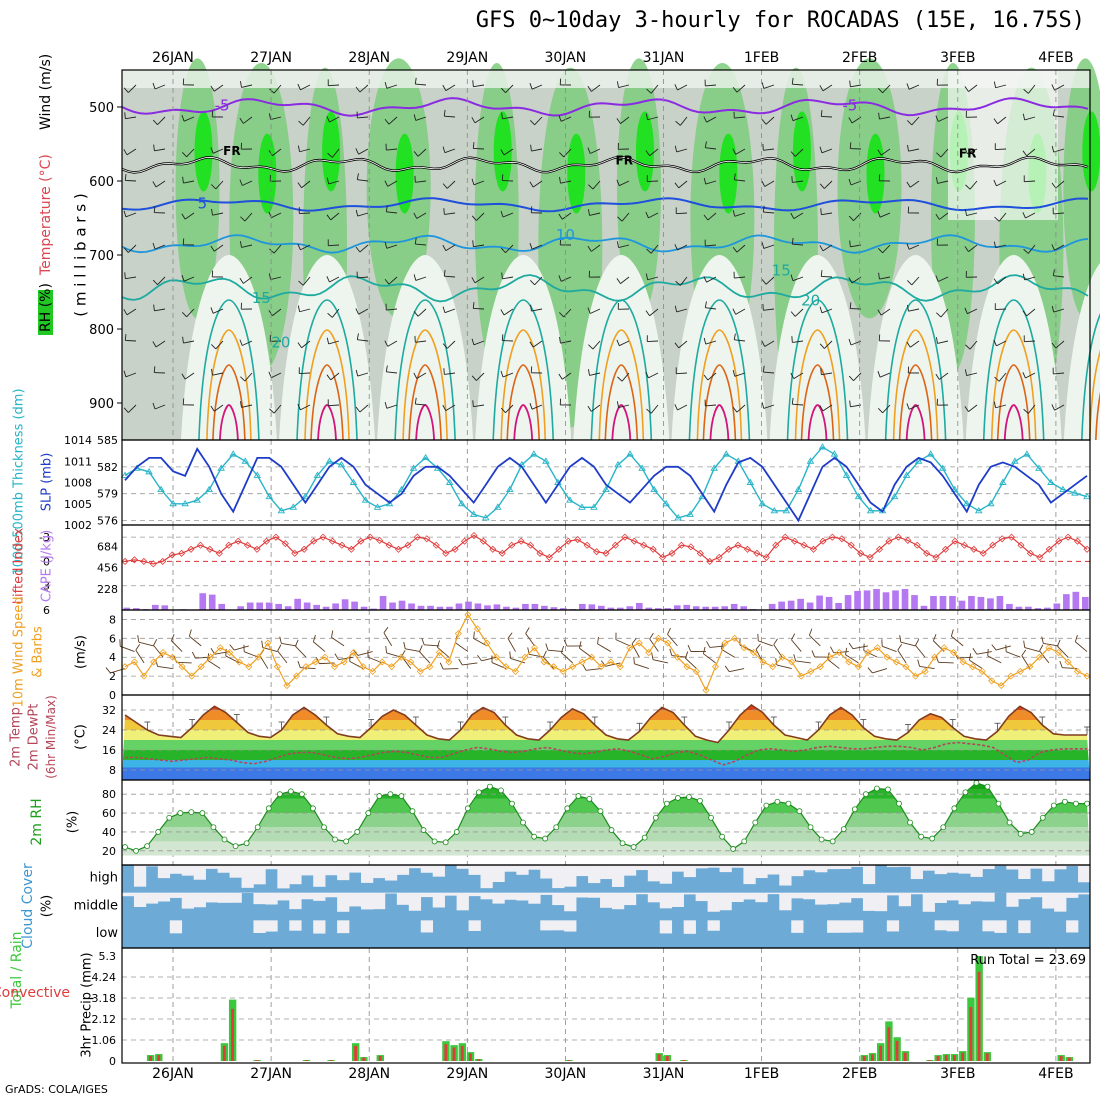 The height and width of the screenshot is (1100, 1100). I want to click on temperature-band, so click(606, 707).